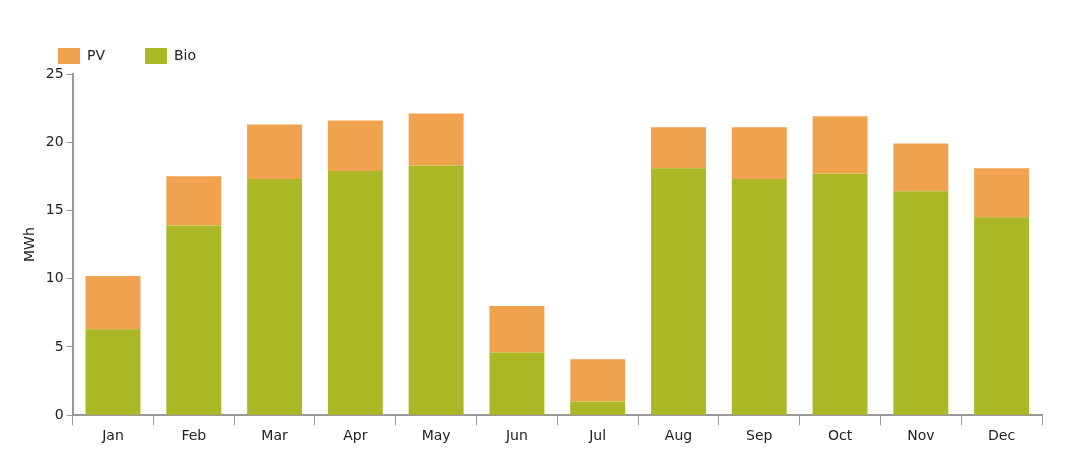 The image size is (1070, 464). Describe the element at coordinates (436, 435) in the screenshot. I see `x-tick-label: May` at that location.